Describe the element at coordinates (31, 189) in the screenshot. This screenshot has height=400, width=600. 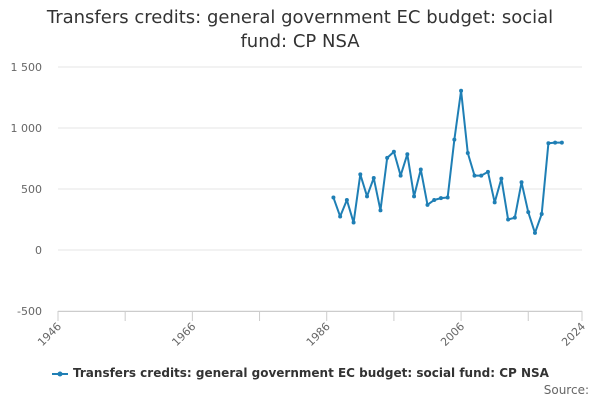
I see `y-tick-label: 500` at that location.